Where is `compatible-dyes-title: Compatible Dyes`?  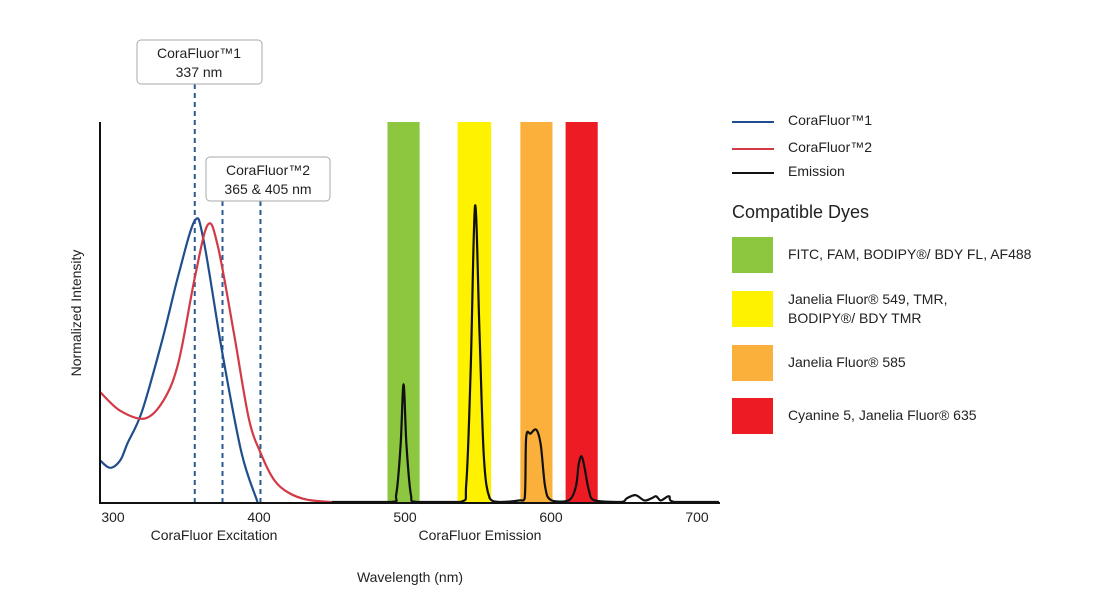 compatible-dyes-title: Compatible Dyes is located at coordinates (801, 212).